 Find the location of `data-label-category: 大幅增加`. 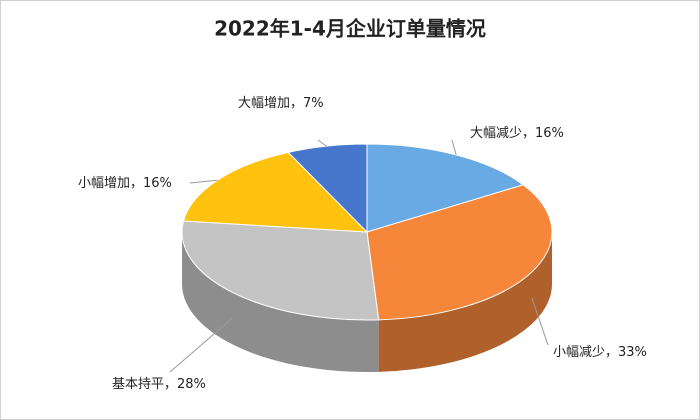

data-label-category: 大幅增加 is located at coordinates (264, 103).